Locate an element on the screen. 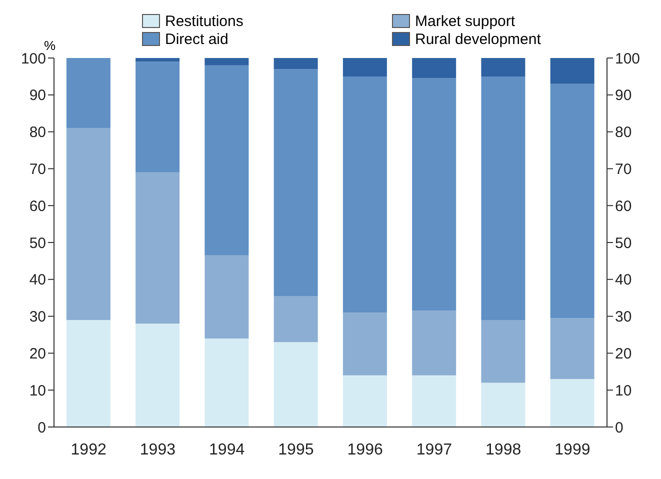 The height and width of the screenshot is (479, 661). y-tick-label: 40 is located at coordinates (37, 280).